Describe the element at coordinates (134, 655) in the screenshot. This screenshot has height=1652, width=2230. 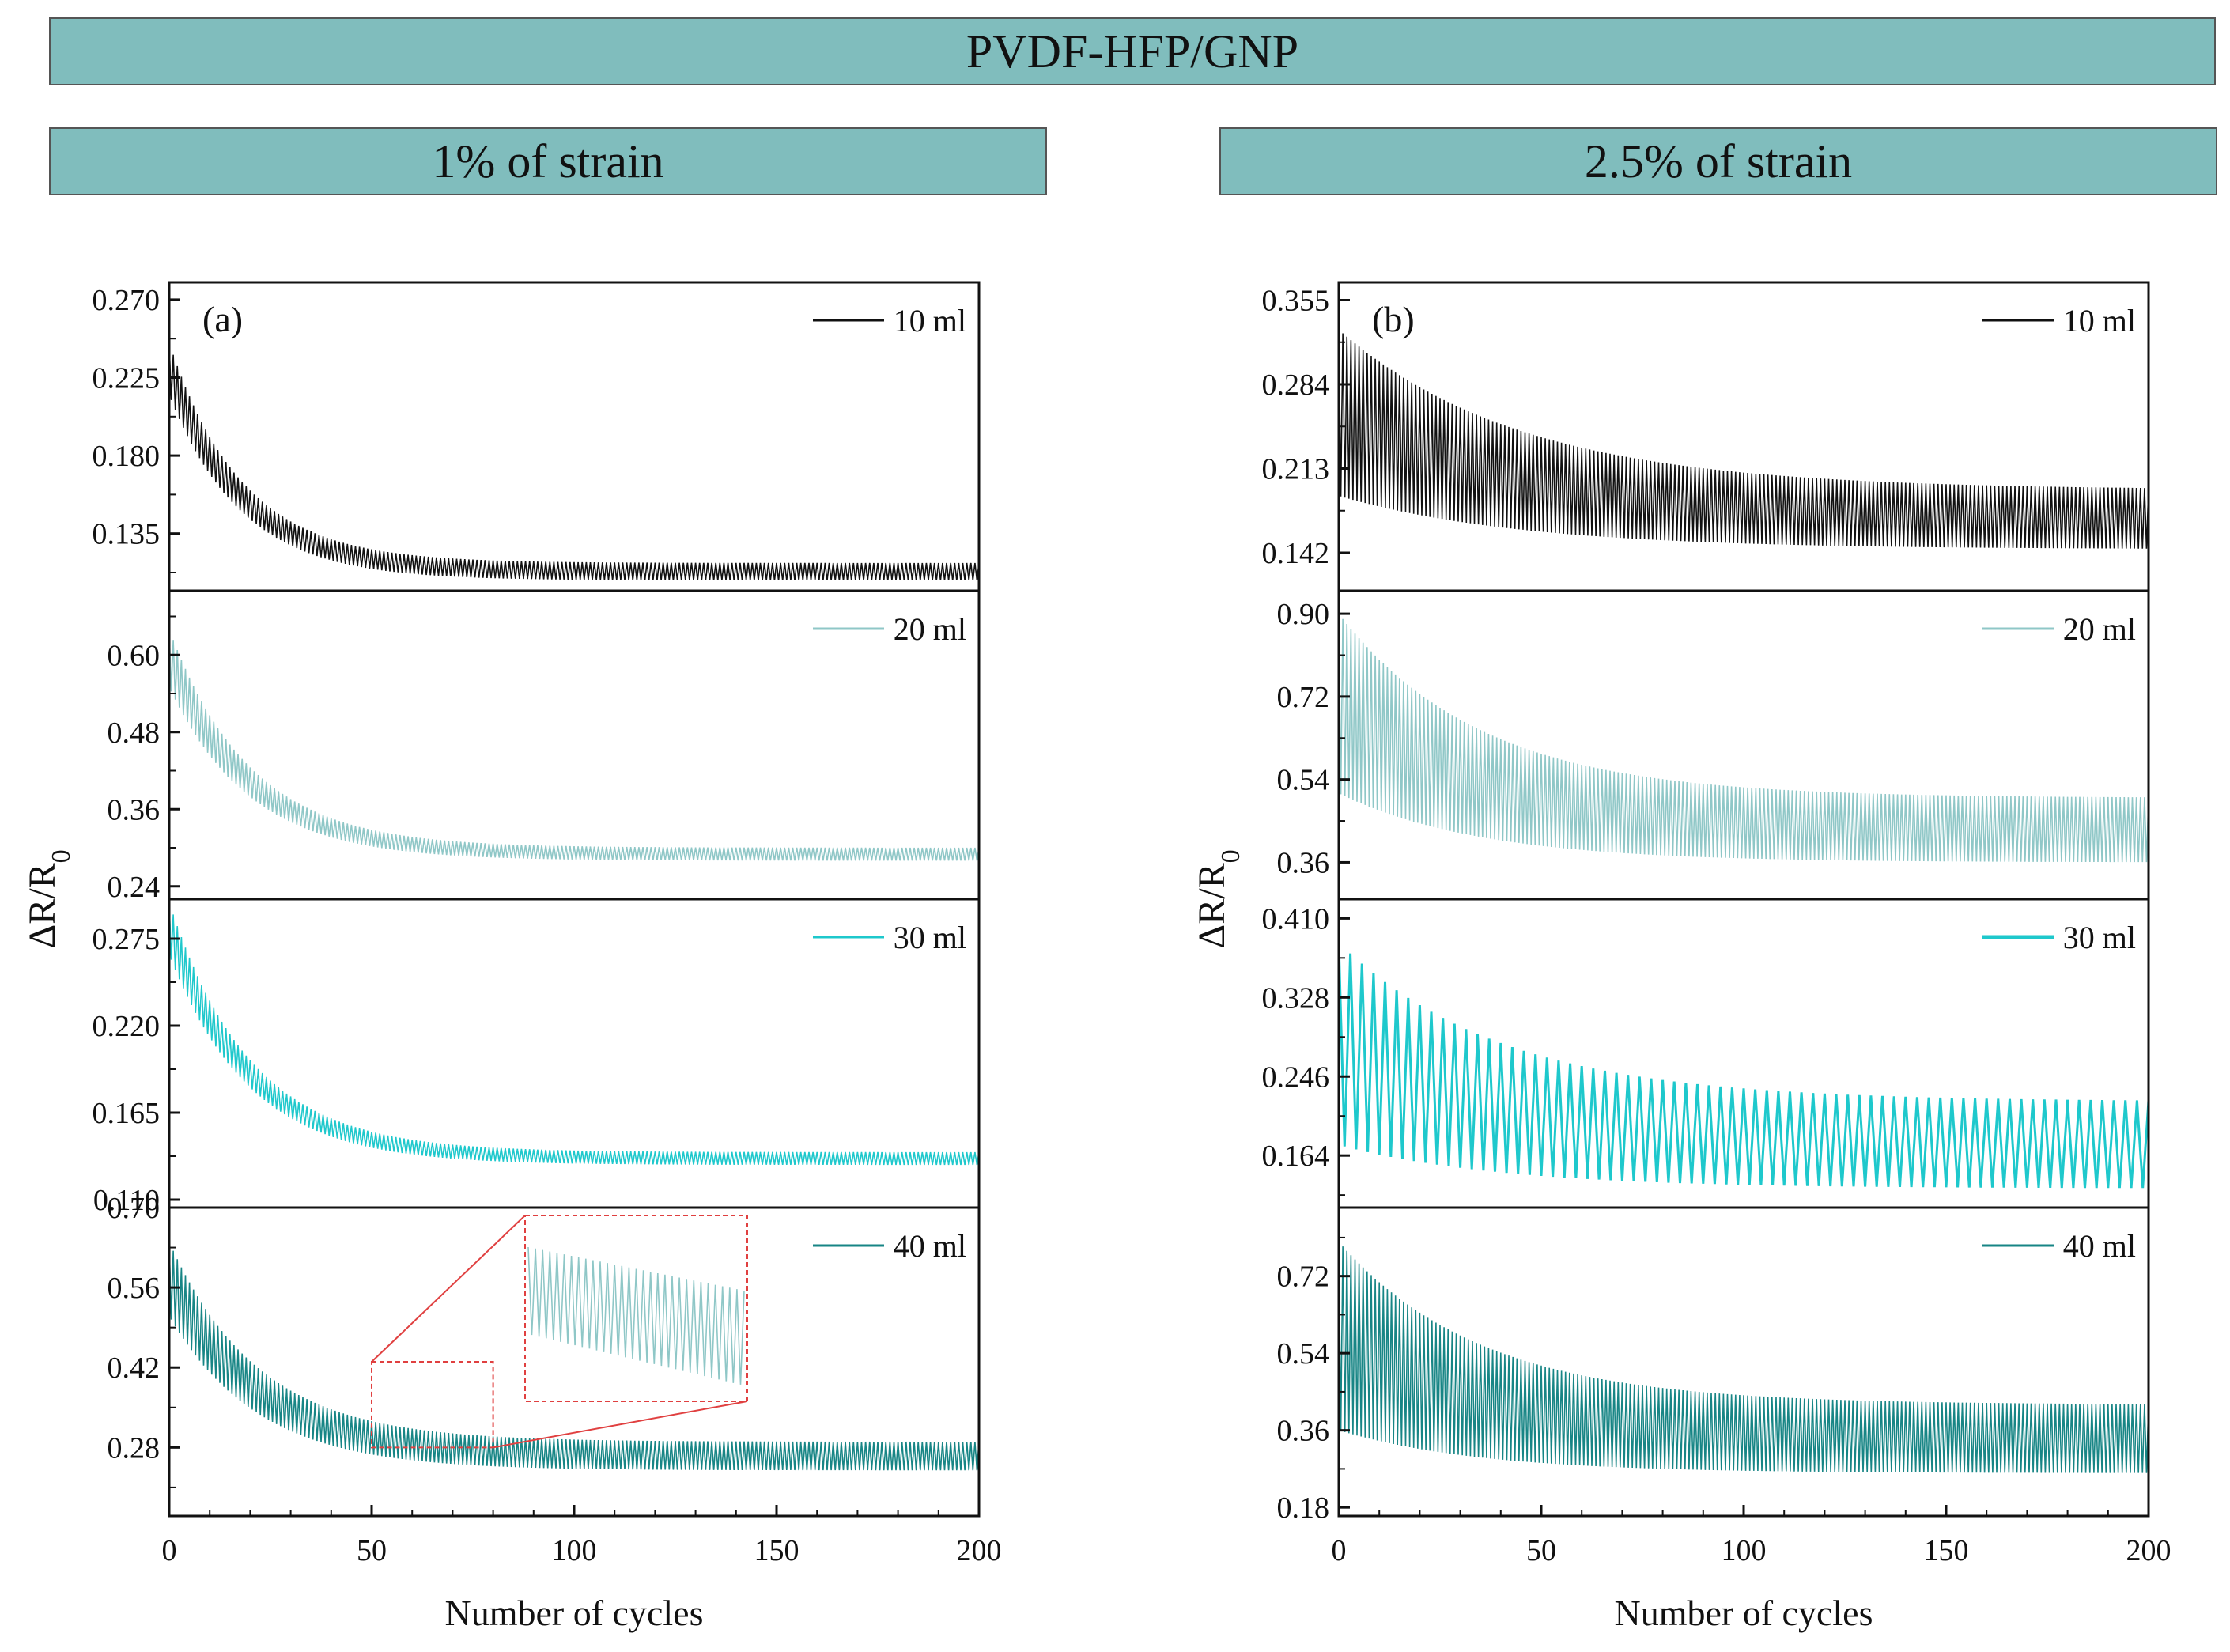
I see `y-tick-label: 0.60` at that location.